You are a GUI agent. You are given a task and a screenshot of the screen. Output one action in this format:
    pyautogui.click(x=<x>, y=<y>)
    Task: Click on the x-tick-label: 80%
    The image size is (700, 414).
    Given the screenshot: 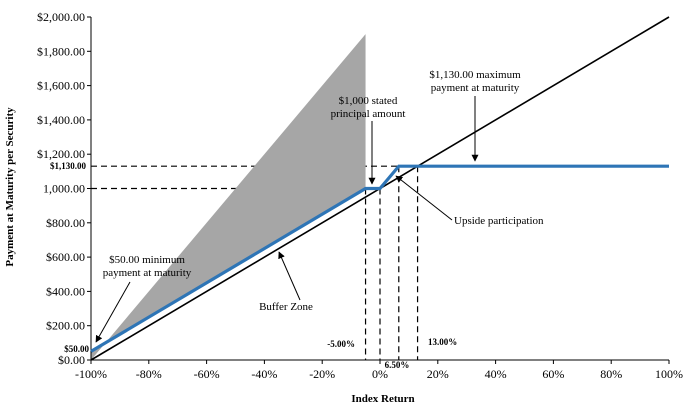 What is the action you would take?
    pyautogui.click(x=611, y=374)
    